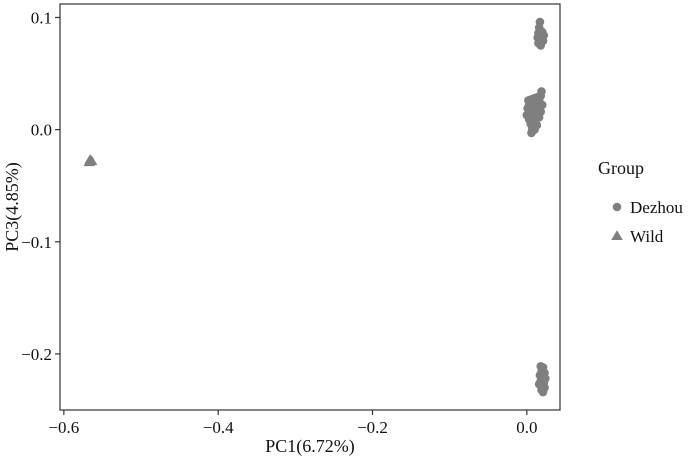  What do you see at coordinates (36, 242) in the screenshot?
I see `y-tick-label: −0.1` at bounding box center [36, 242].